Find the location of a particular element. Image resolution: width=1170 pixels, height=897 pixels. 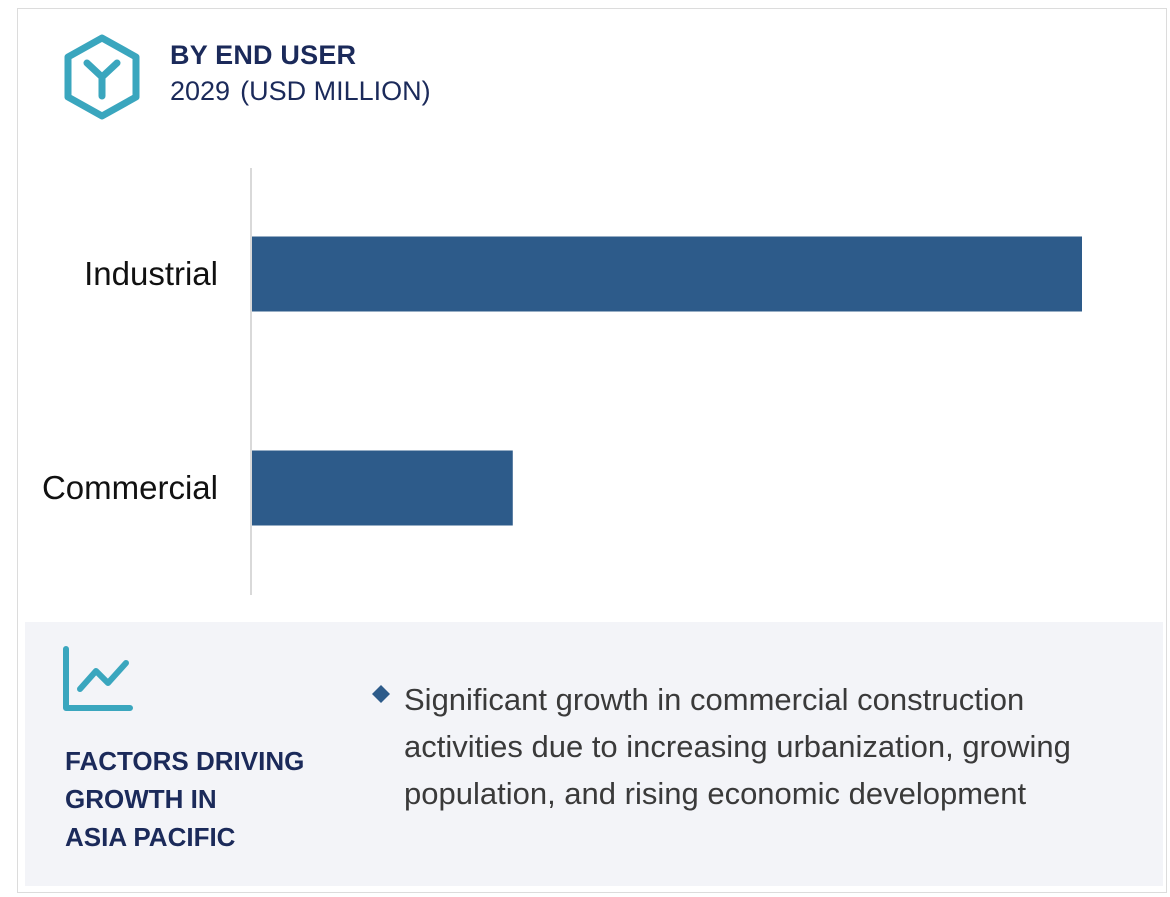

factors-heading: FACTORS DRIVING GROWTH IN ASIA PACIFIC is located at coordinates (184, 799).